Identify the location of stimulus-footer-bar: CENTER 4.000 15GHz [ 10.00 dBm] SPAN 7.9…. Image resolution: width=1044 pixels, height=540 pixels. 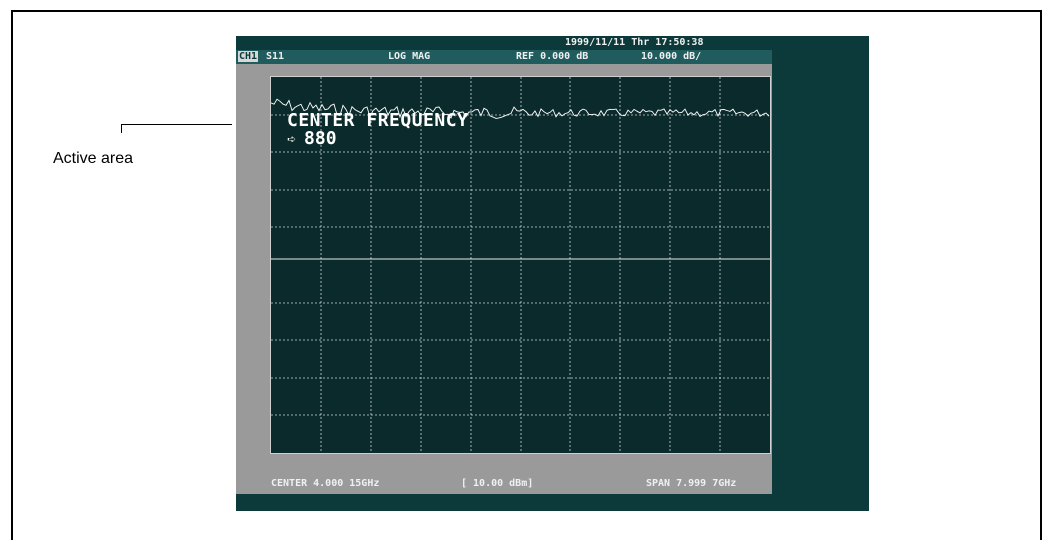
(504, 484).